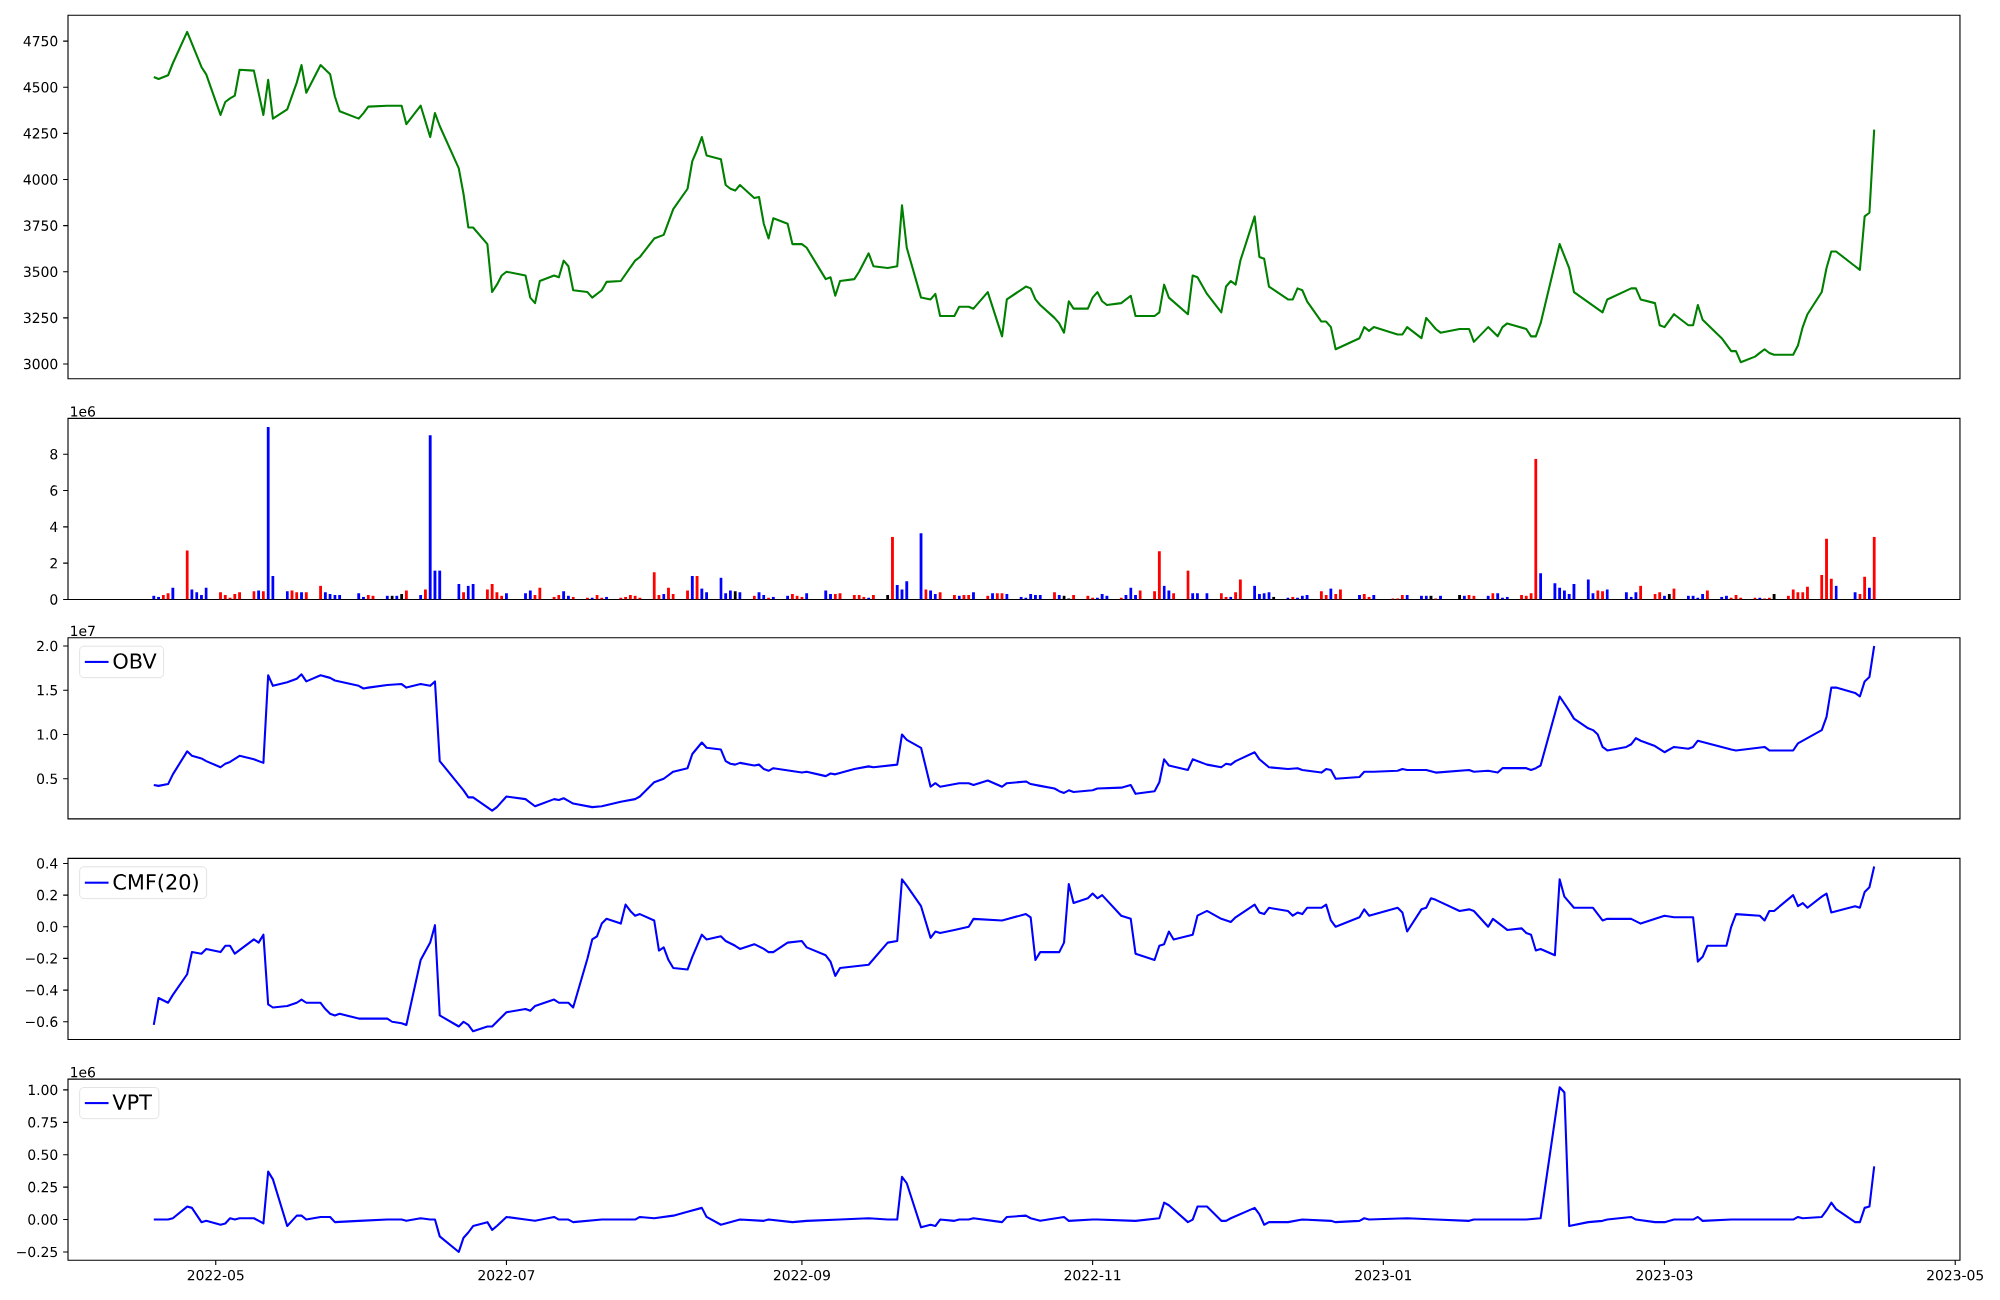 Image resolution: width=2000 pixels, height=1300 pixels. Describe the element at coordinates (1955, 1275) in the screenshot. I see `x-tick-label: 2023-05` at that location.